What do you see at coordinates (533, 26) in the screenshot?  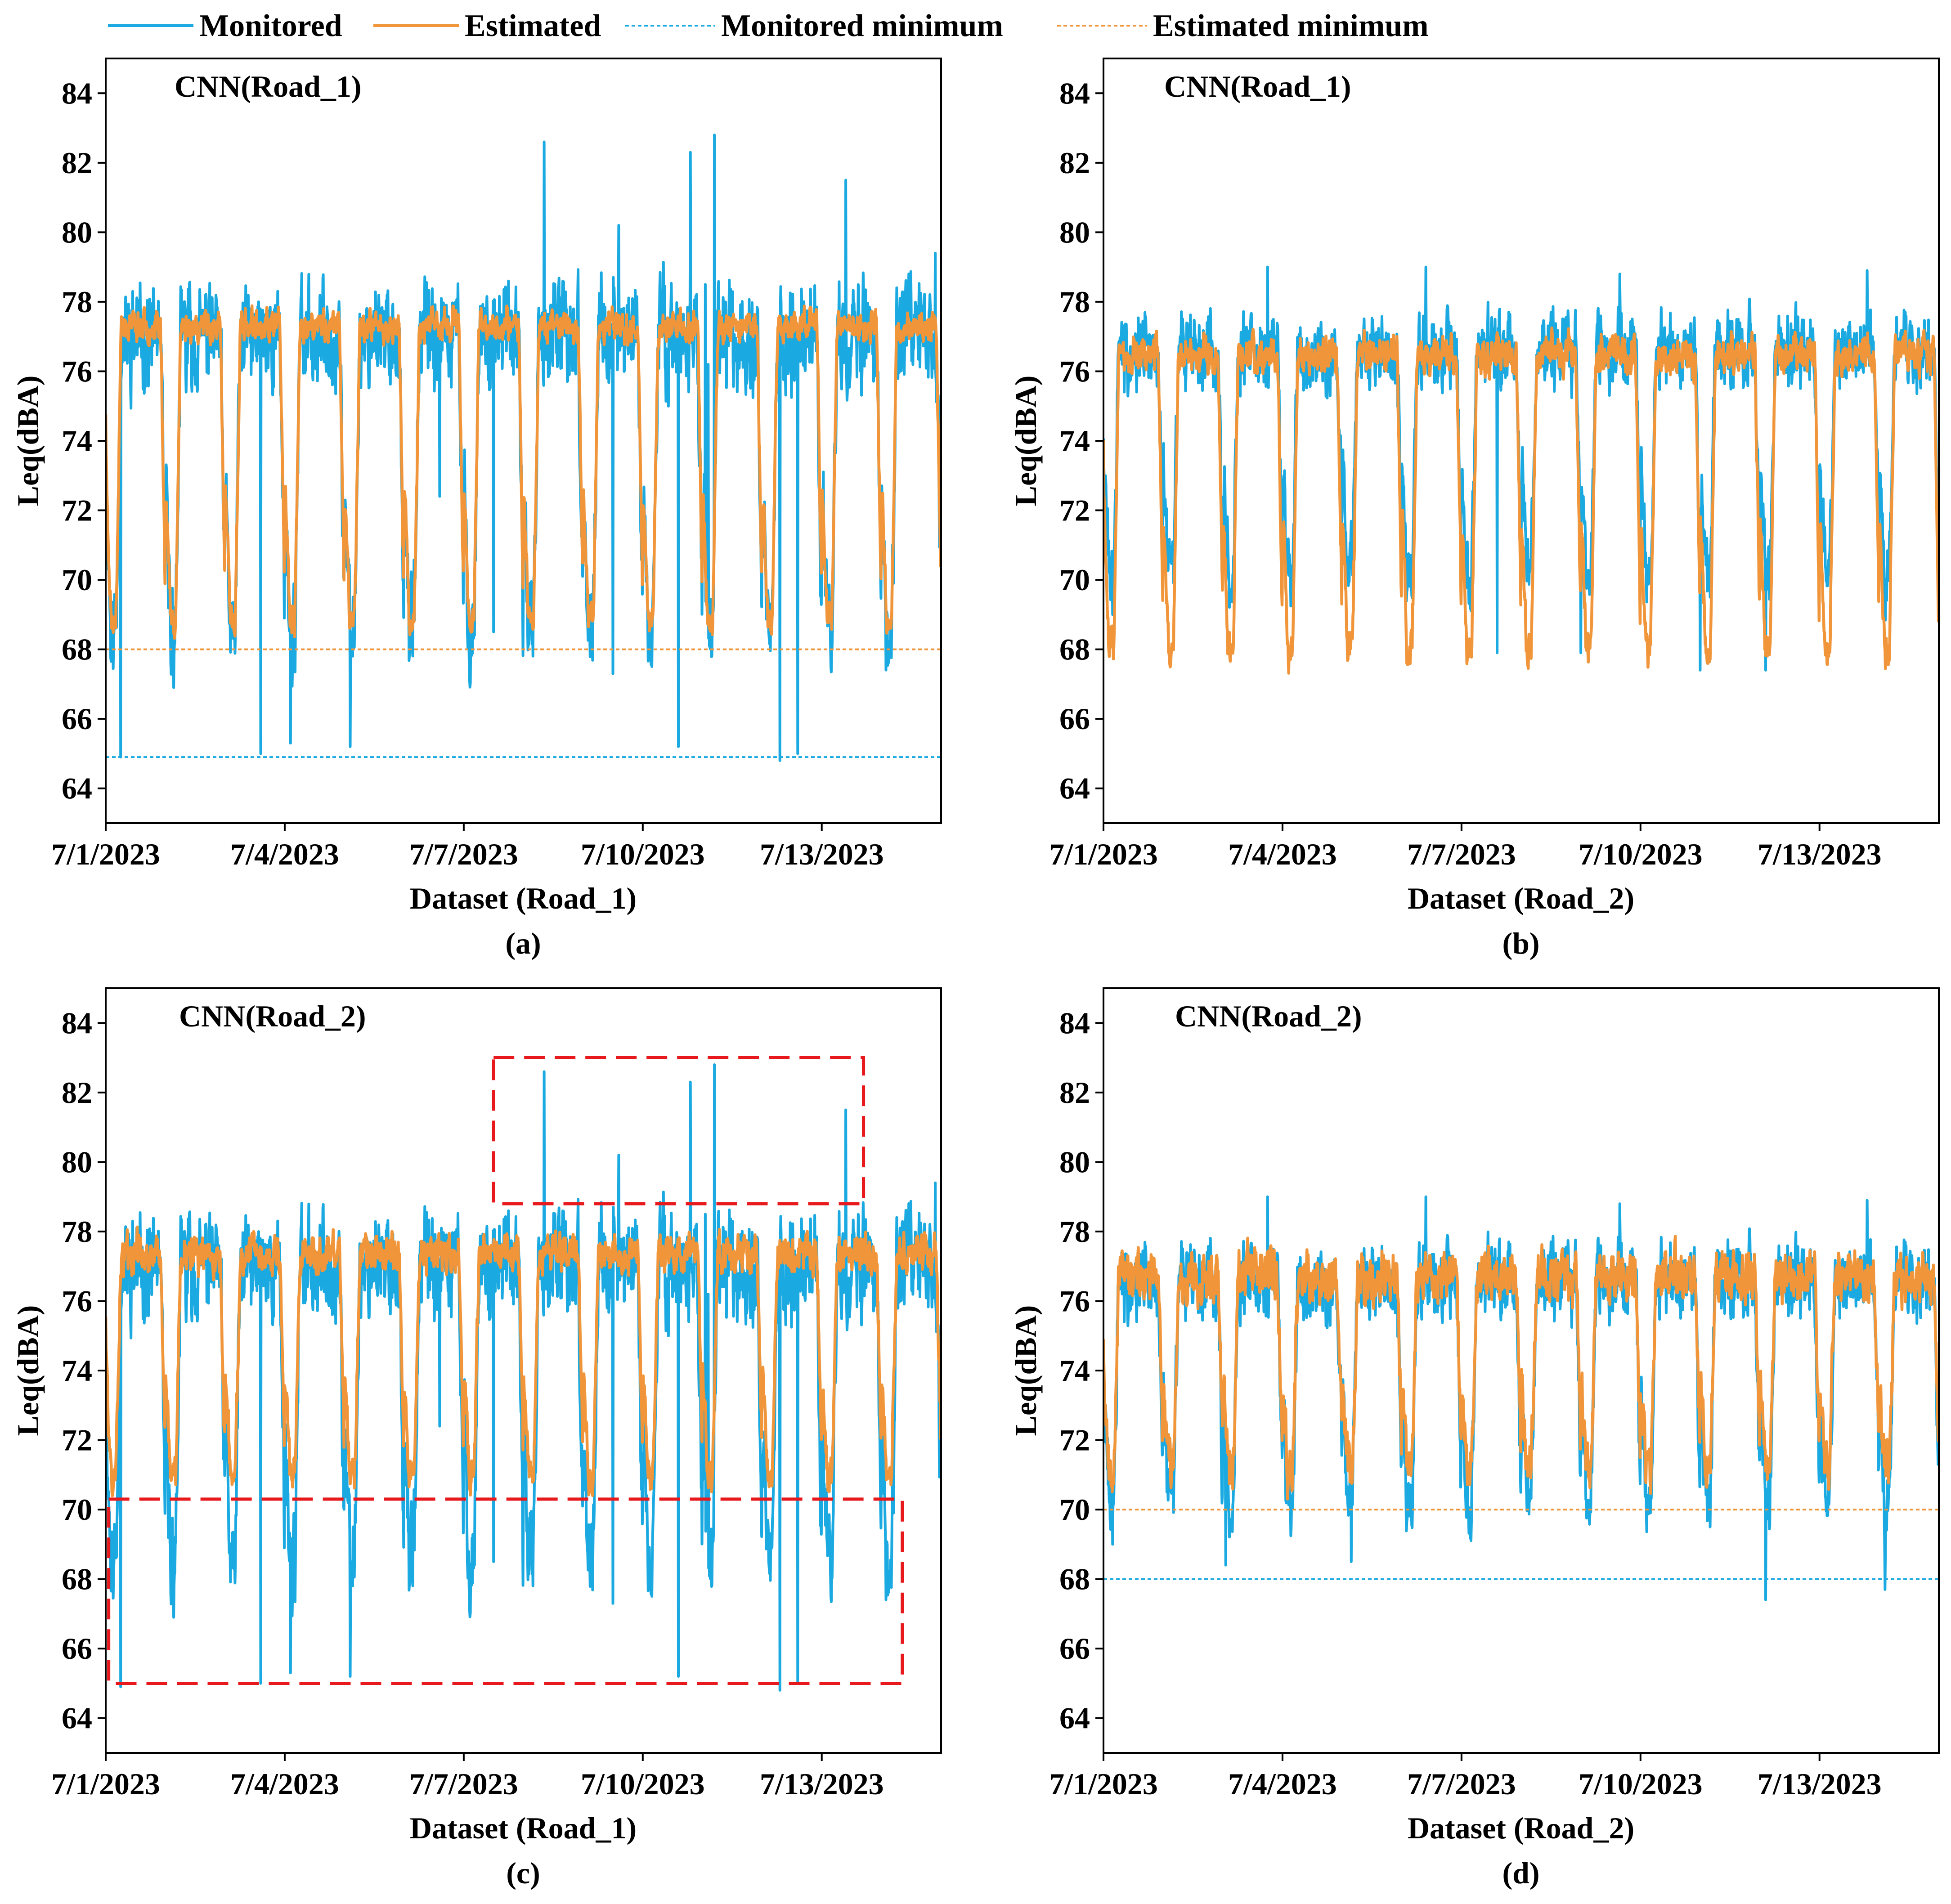 I see `legend-label-estimated: Estimated` at bounding box center [533, 26].